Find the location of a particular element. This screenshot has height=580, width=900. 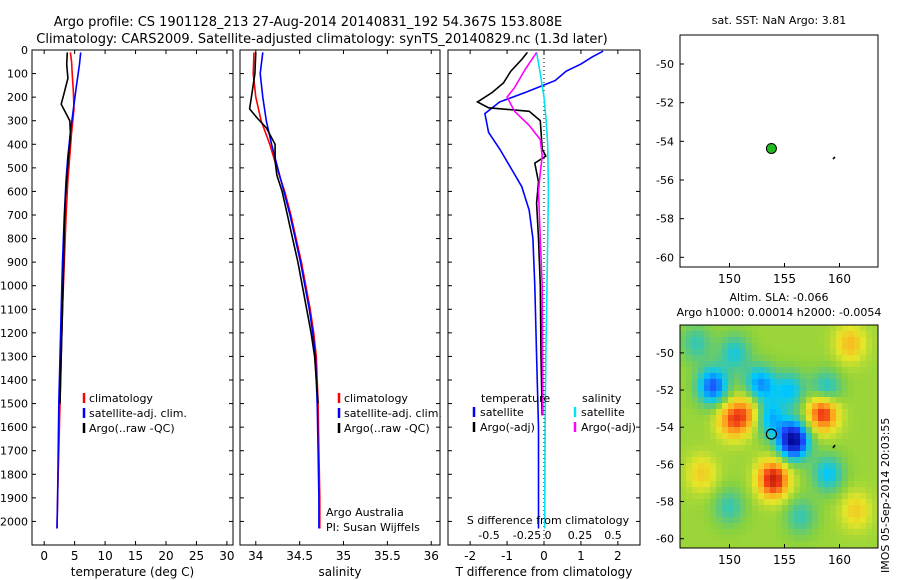

temperature-xlabel: temperature (deg C) is located at coordinates (132, 572).